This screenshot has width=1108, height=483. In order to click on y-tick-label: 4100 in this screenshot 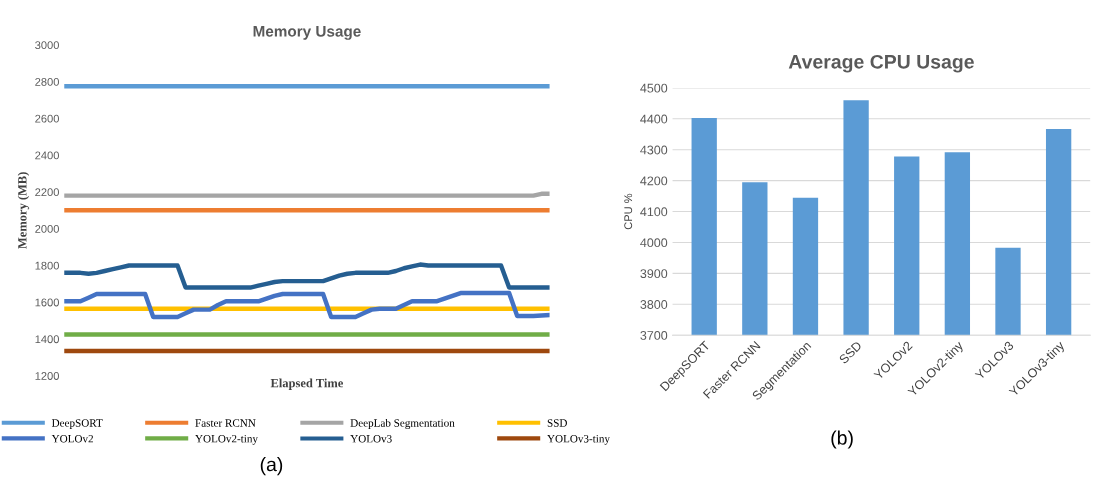, I will do `click(654, 212)`.